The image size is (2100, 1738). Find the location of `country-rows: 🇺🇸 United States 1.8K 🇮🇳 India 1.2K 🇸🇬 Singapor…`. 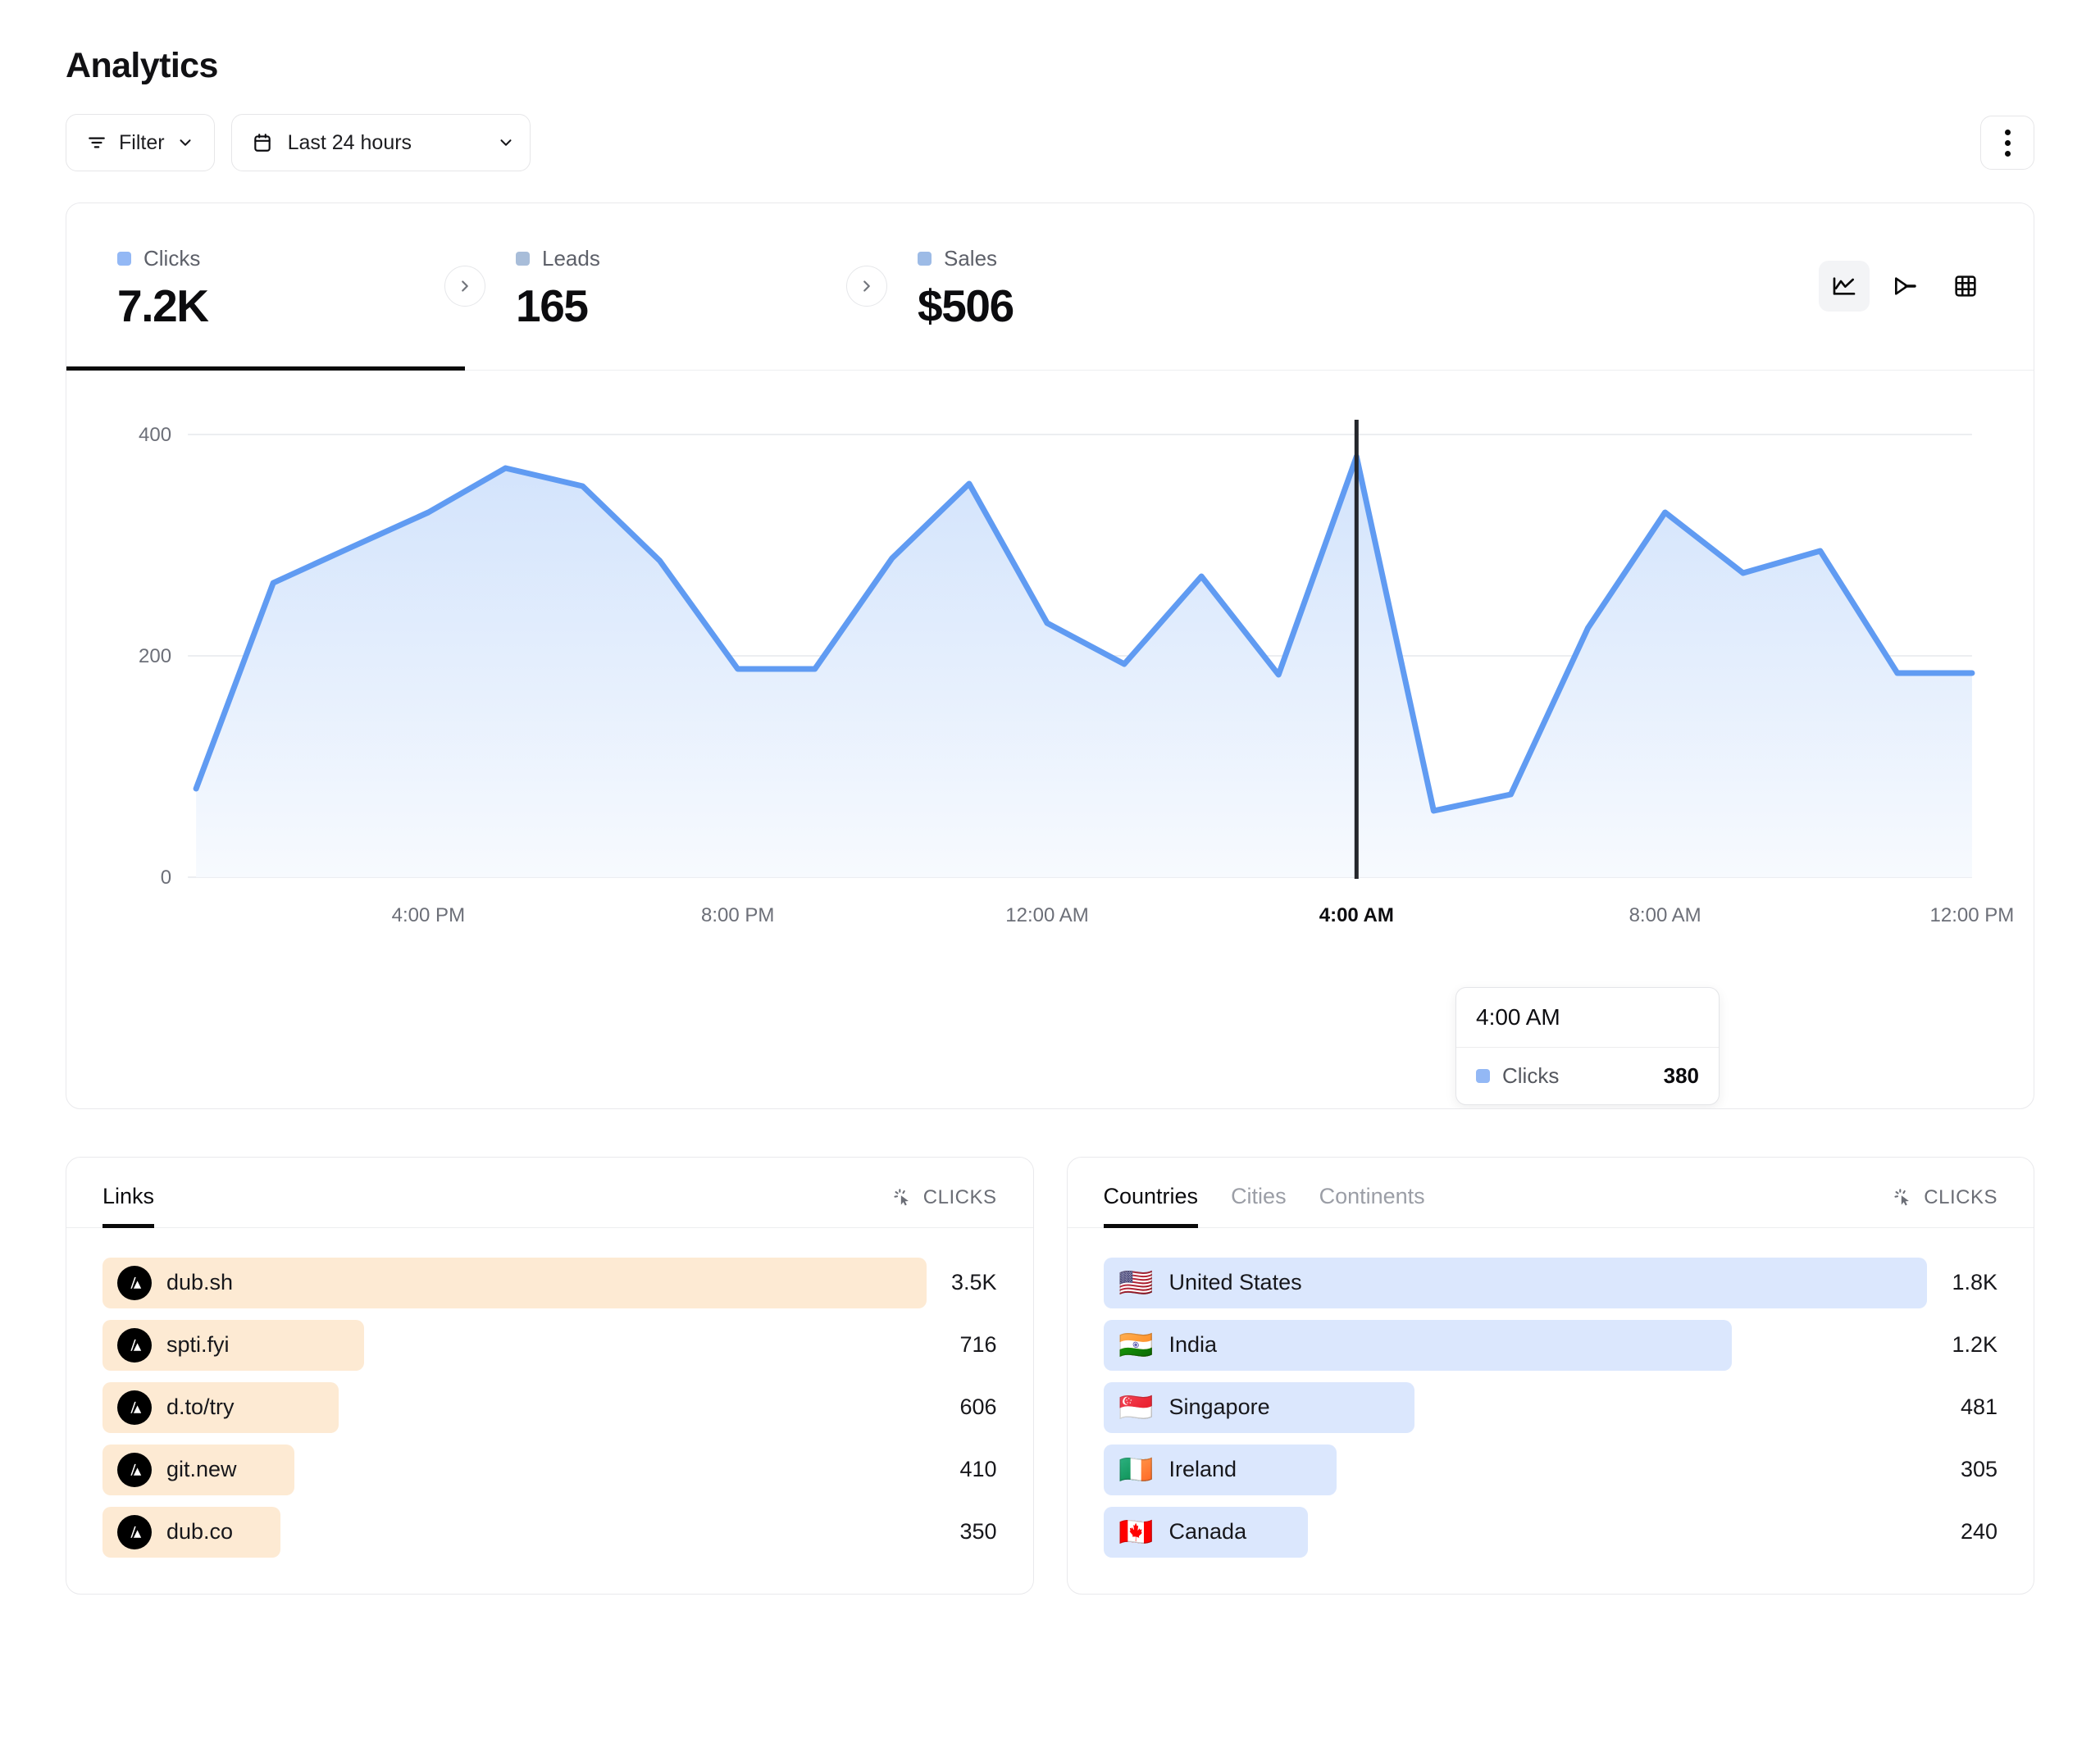

country-rows: 🇺🇸 United States 1.8K 🇮🇳 India 1.2K 🇸🇬 Singapor… is located at coordinates (1551, 1411).